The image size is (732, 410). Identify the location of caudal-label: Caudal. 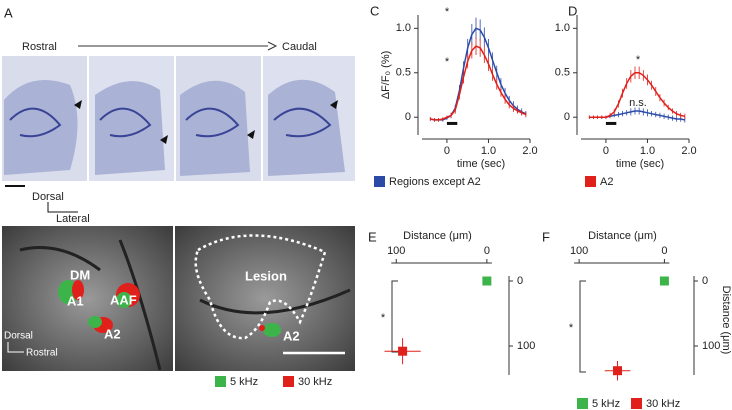
(299, 47).